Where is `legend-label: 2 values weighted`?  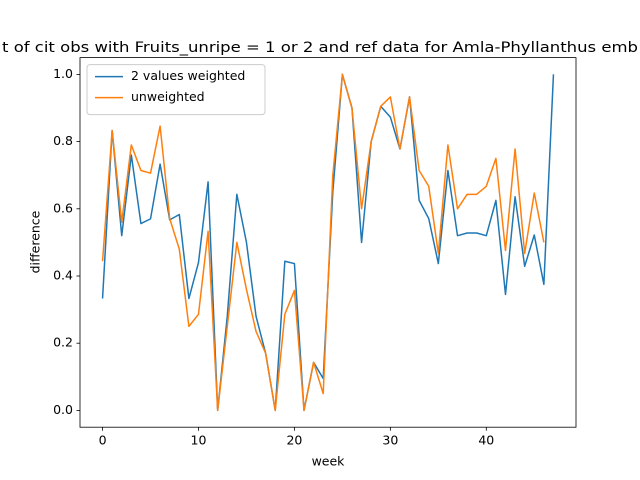
legend-label: 2 values weighted is located at coordinates (188, 75).